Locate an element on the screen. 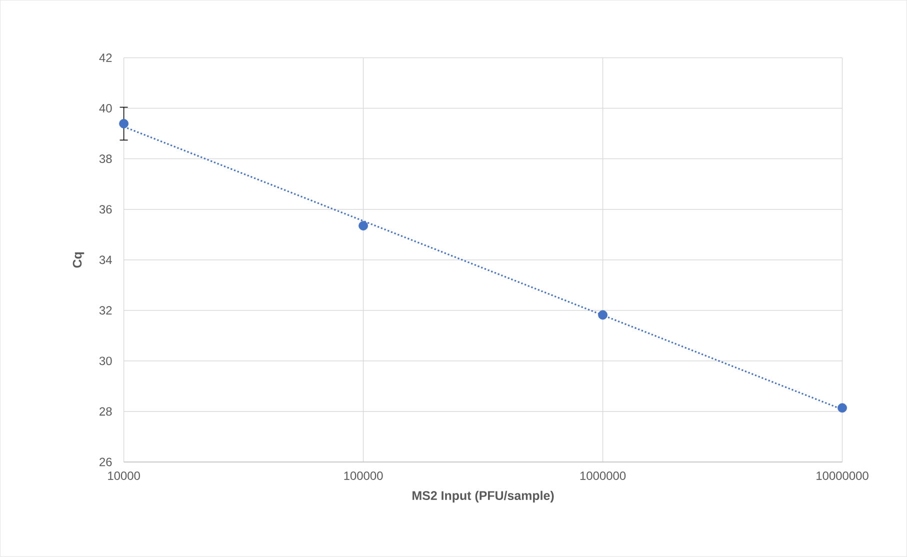  x-tick-label: 10000000 is located at coordinates (842, 476).